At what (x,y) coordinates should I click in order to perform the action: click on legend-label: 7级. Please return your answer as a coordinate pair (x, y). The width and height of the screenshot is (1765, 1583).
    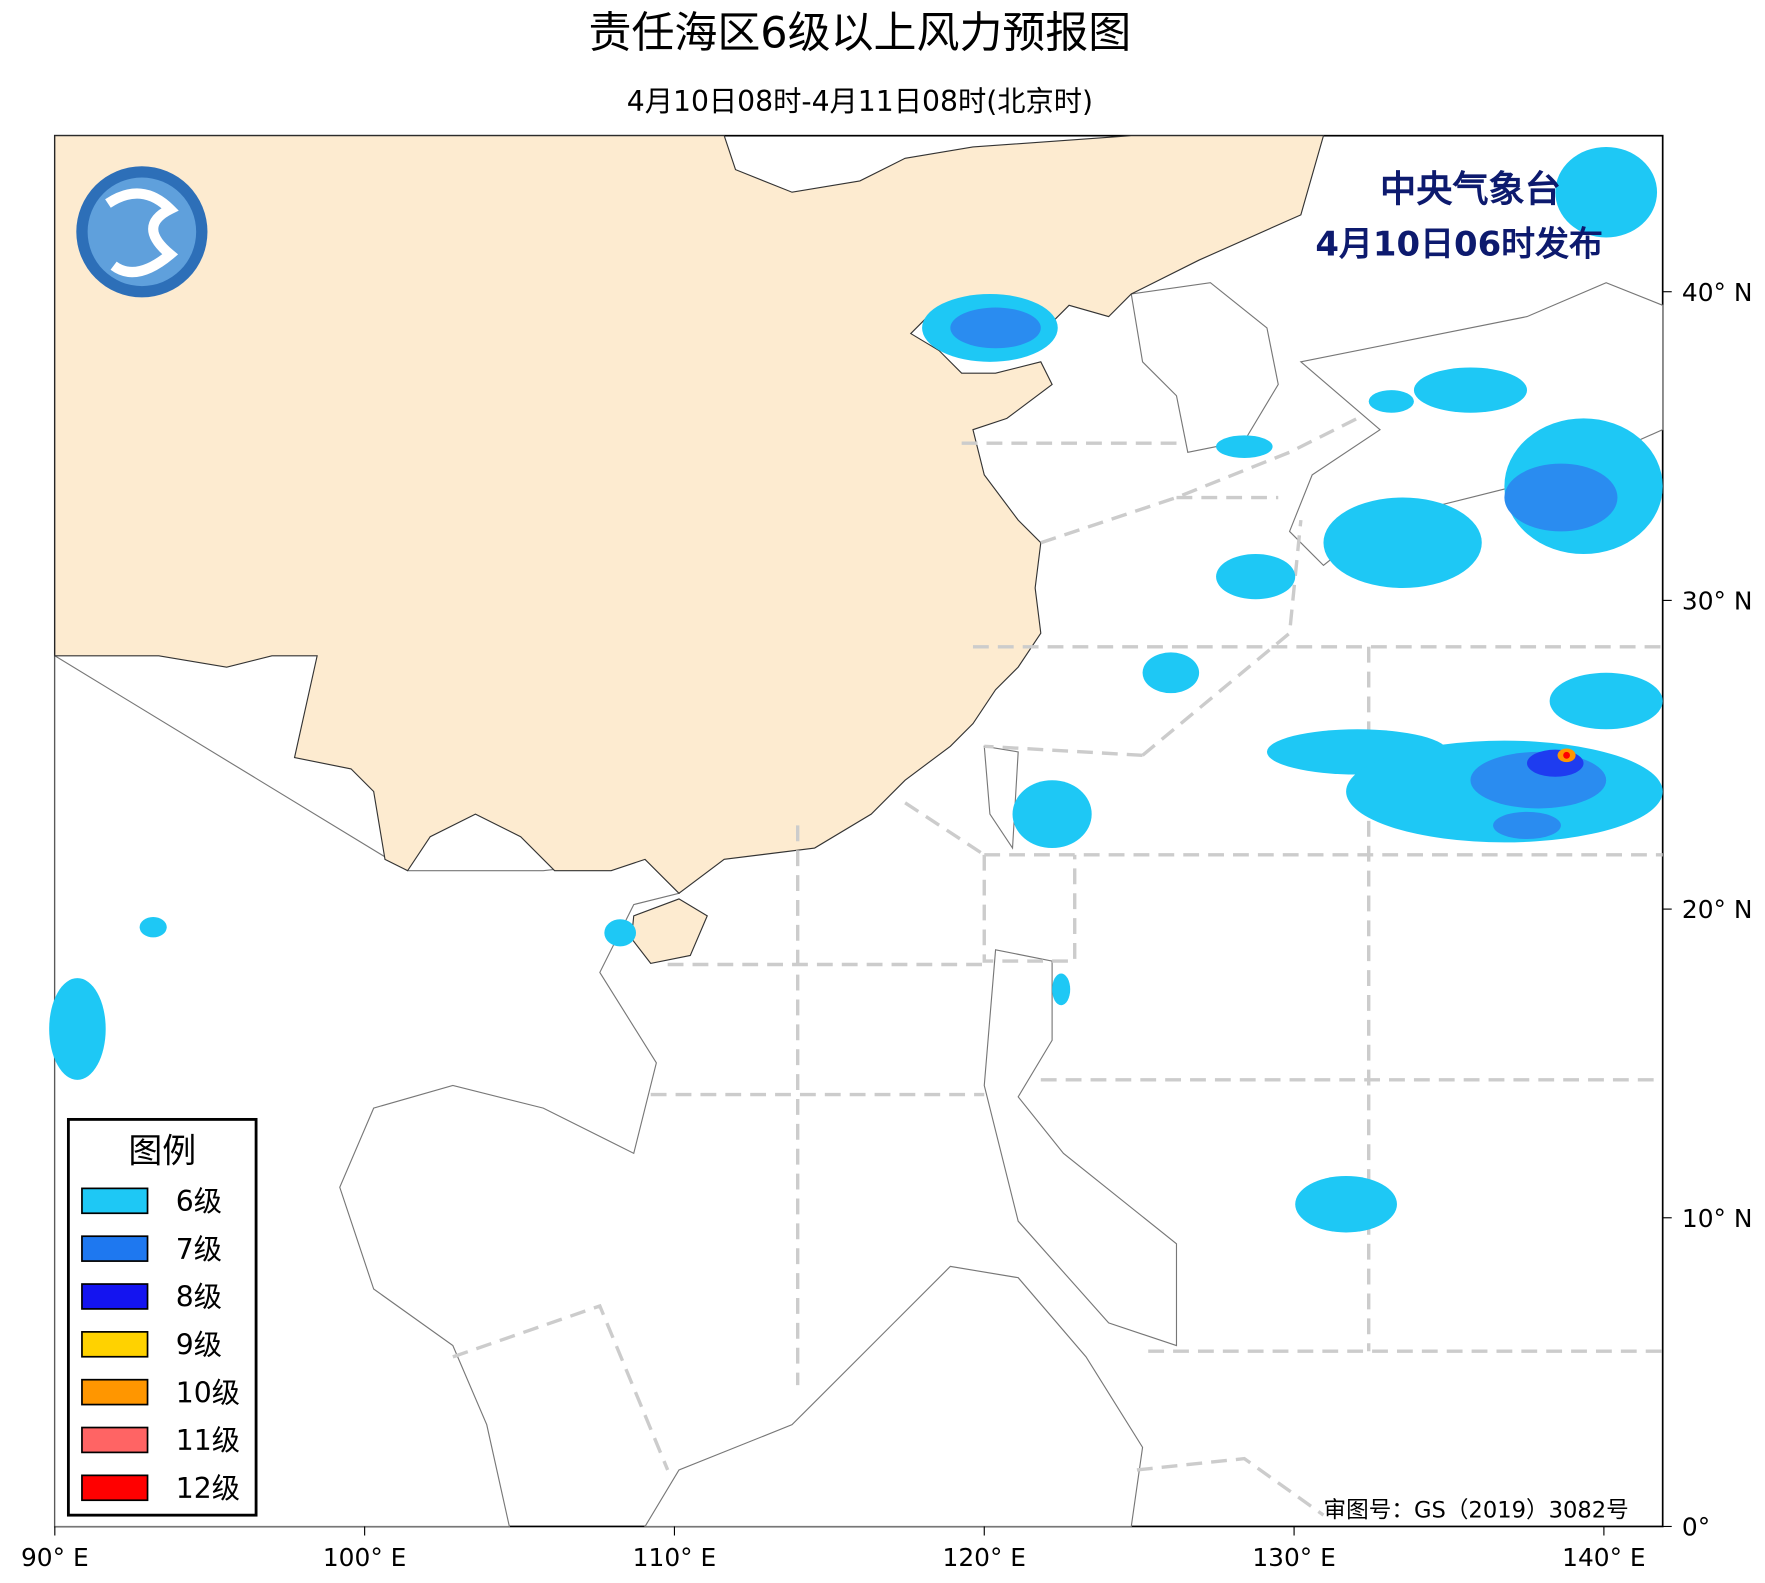
    Looking at the image, I should click on (199, 1249).